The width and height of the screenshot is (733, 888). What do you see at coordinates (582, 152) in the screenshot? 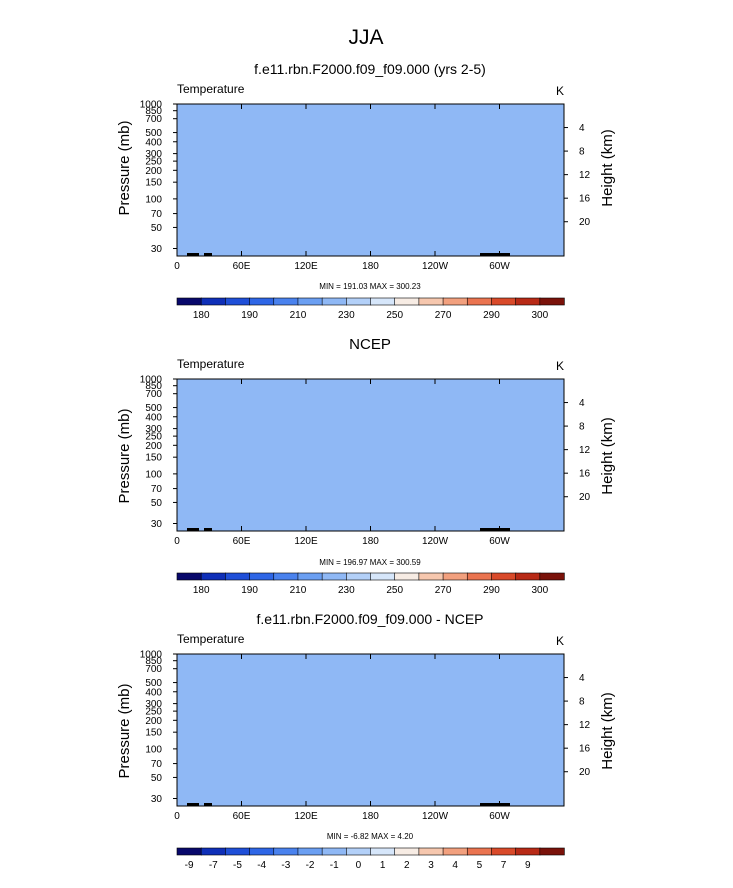
I see `height-tick-label: 8` at bounding box center [582, 152].